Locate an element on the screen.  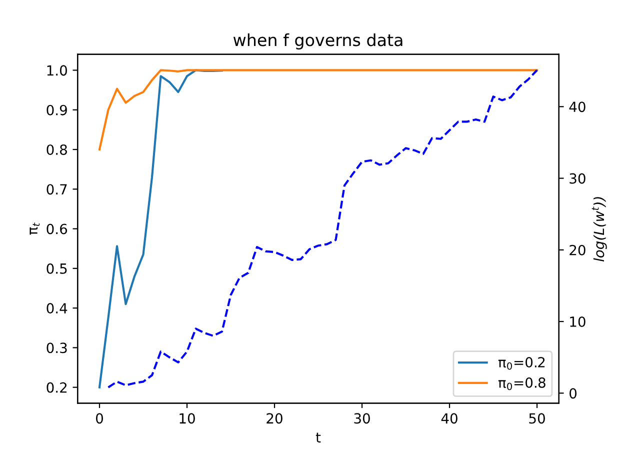
y-axis-title: π$_{t}$ is located at coordinates (35, 228).